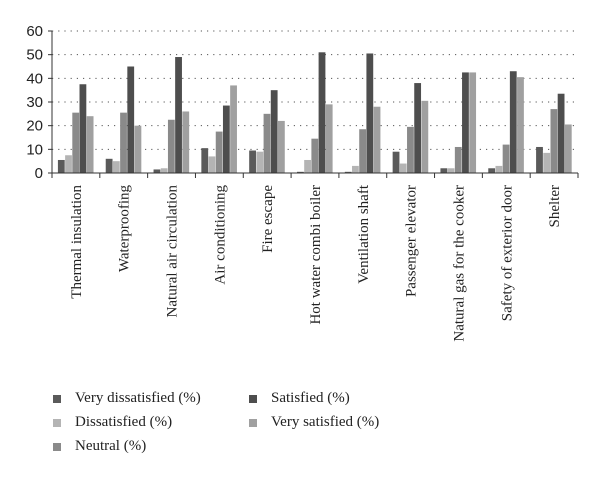  What do you see at coordinates (125, 229) in the screenshot?
I see `x-category-label: Waterproofing` at bounding box center [125, 229].